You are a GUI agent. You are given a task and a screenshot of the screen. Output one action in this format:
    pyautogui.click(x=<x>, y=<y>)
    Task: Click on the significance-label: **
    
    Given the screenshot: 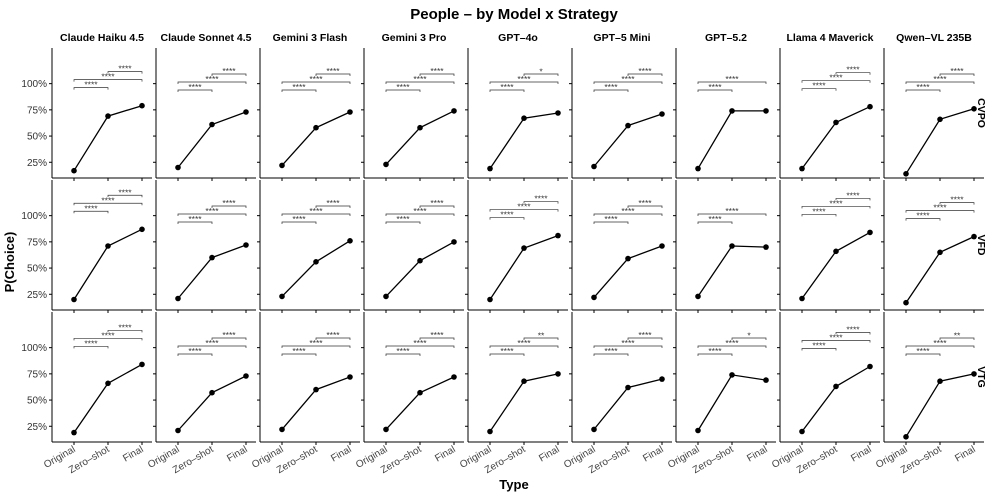 What is the action you would take?
    pyautogui.click(x=957, y=336)
    